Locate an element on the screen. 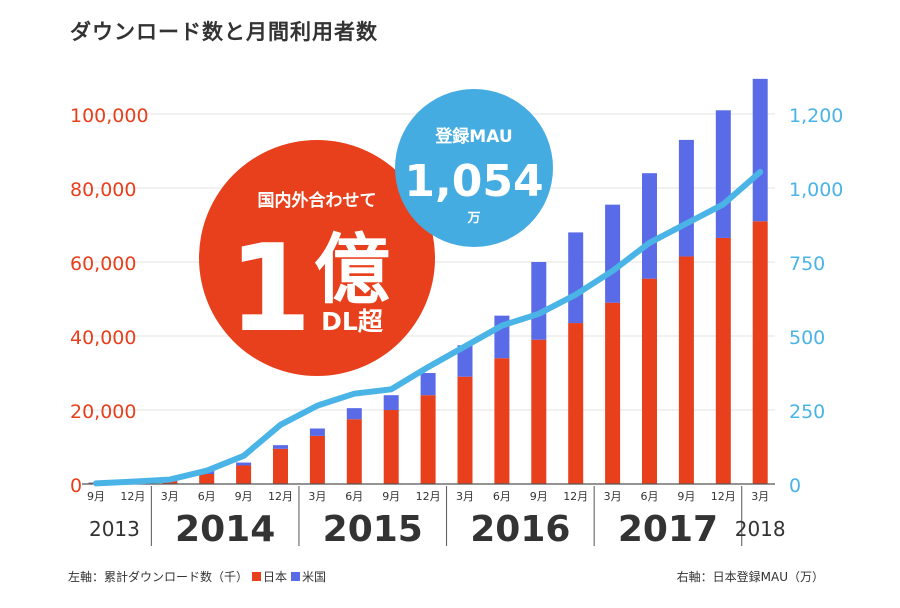  left-tick-label: 0 is located at coordinates (76, 486).